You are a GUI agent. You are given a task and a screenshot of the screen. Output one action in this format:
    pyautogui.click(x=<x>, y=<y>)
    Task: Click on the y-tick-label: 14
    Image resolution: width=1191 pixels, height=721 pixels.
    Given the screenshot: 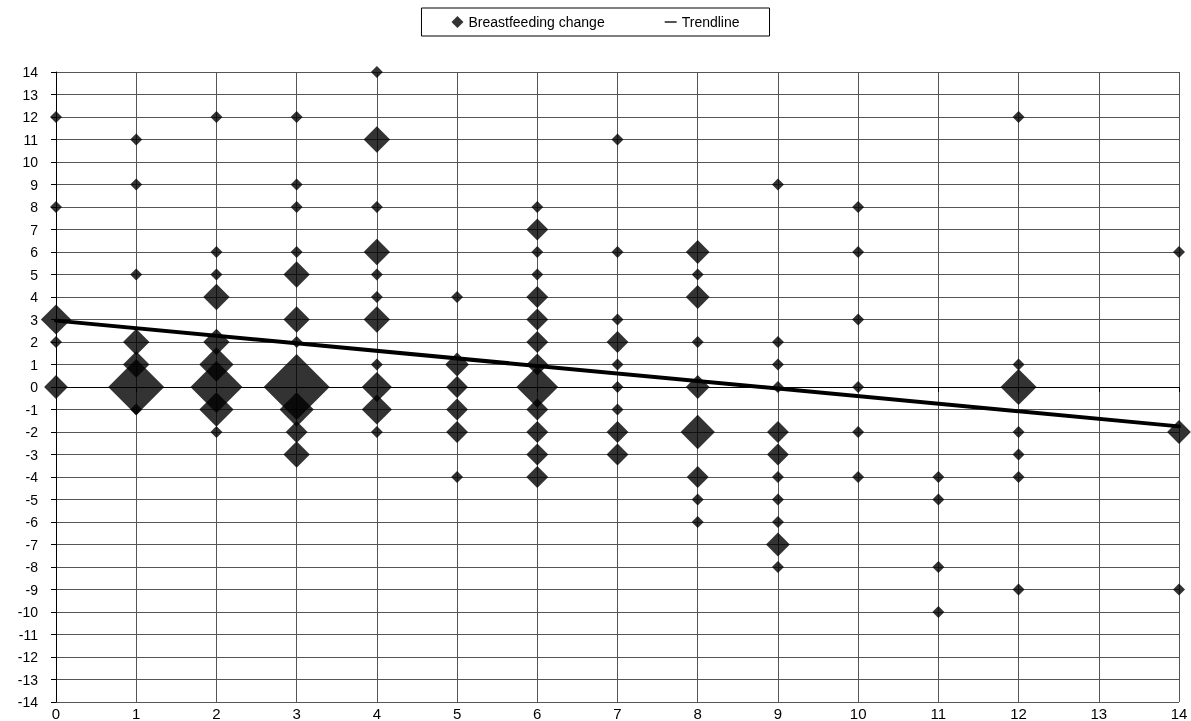 What is the action you would take?
    pyautogui.click(x=30, y=72)
    